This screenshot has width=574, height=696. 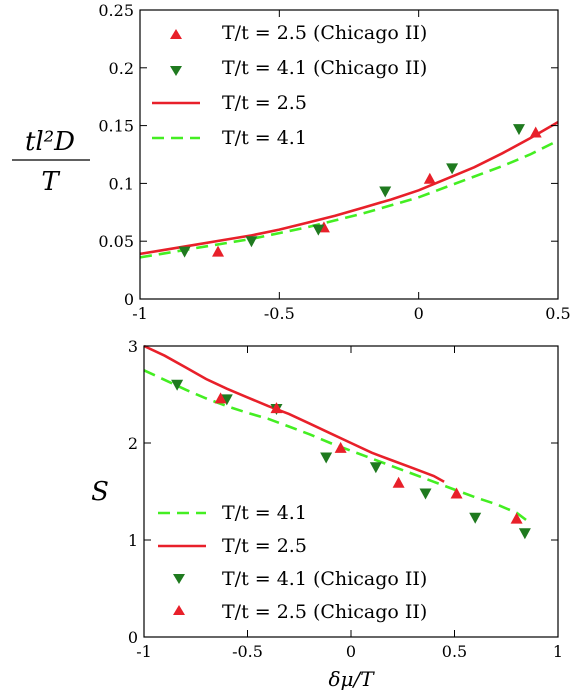 I want to click on top-y-tick-label: 0.25, so click(x=116, y=10).